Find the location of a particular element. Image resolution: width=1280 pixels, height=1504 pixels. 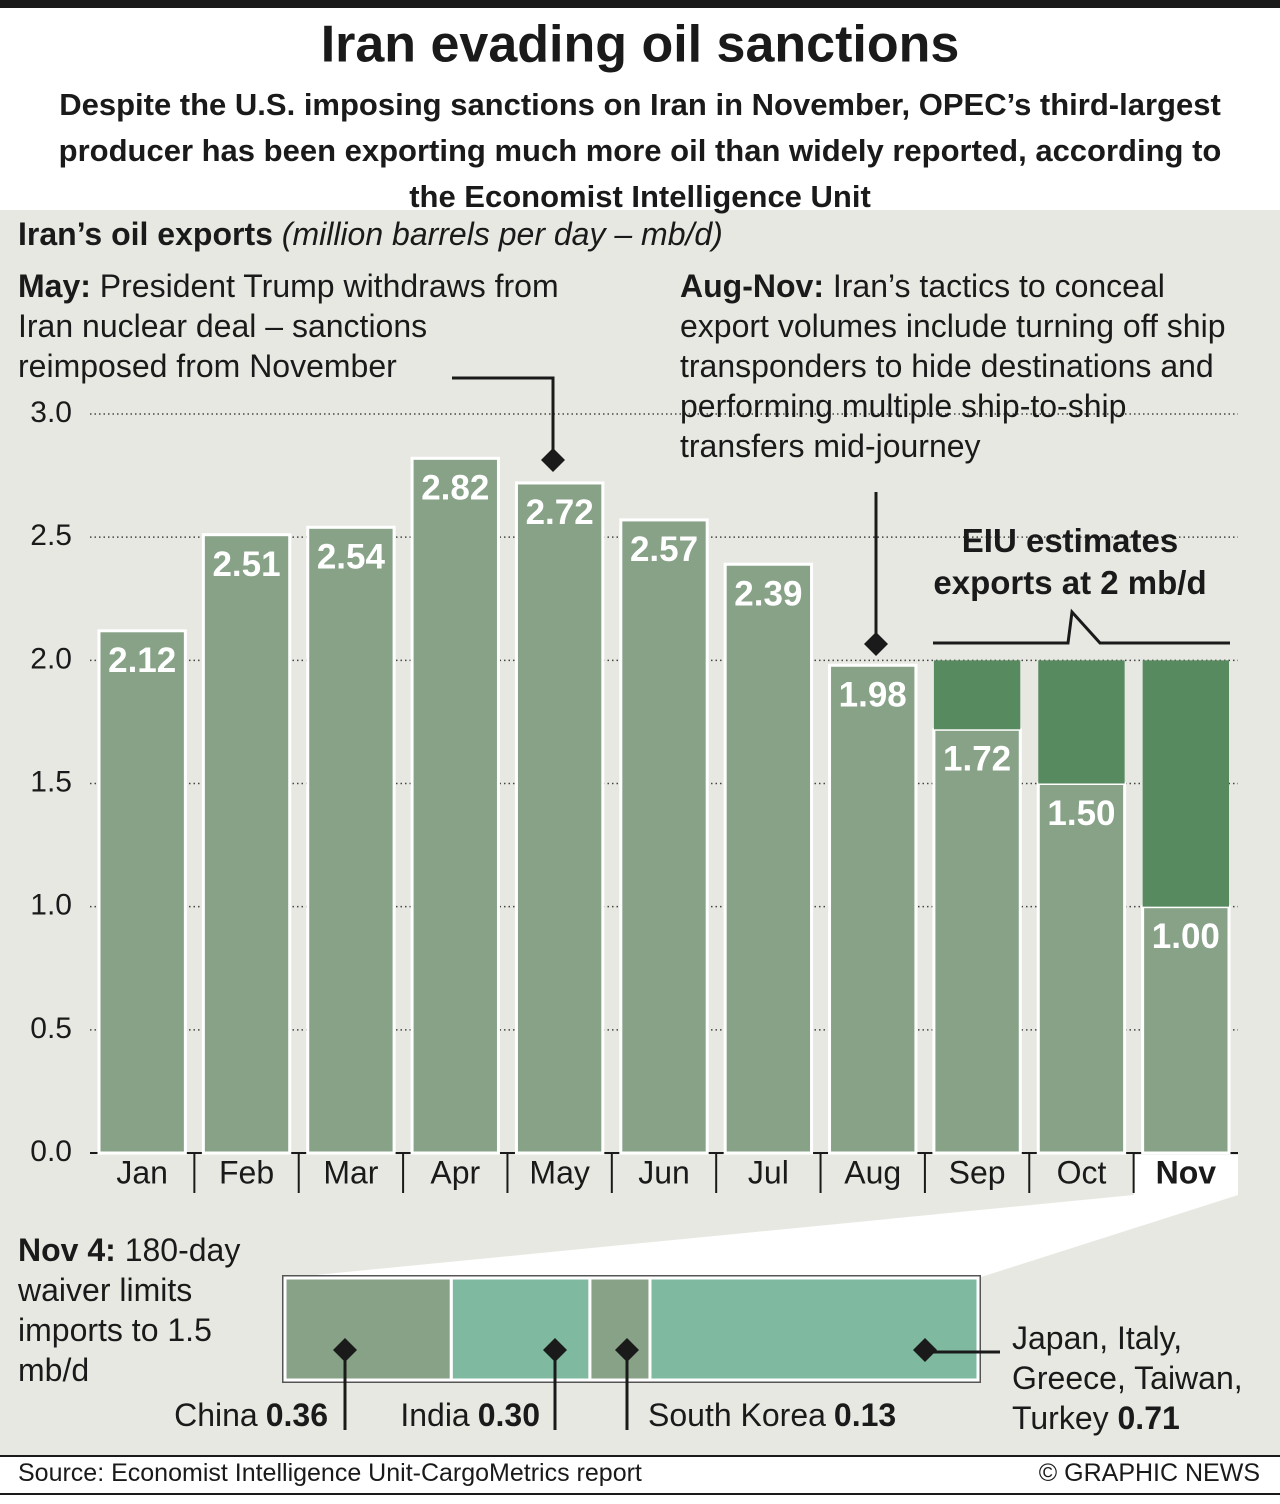

x-tick-label: Jul is located at coordinates (768, 1172).